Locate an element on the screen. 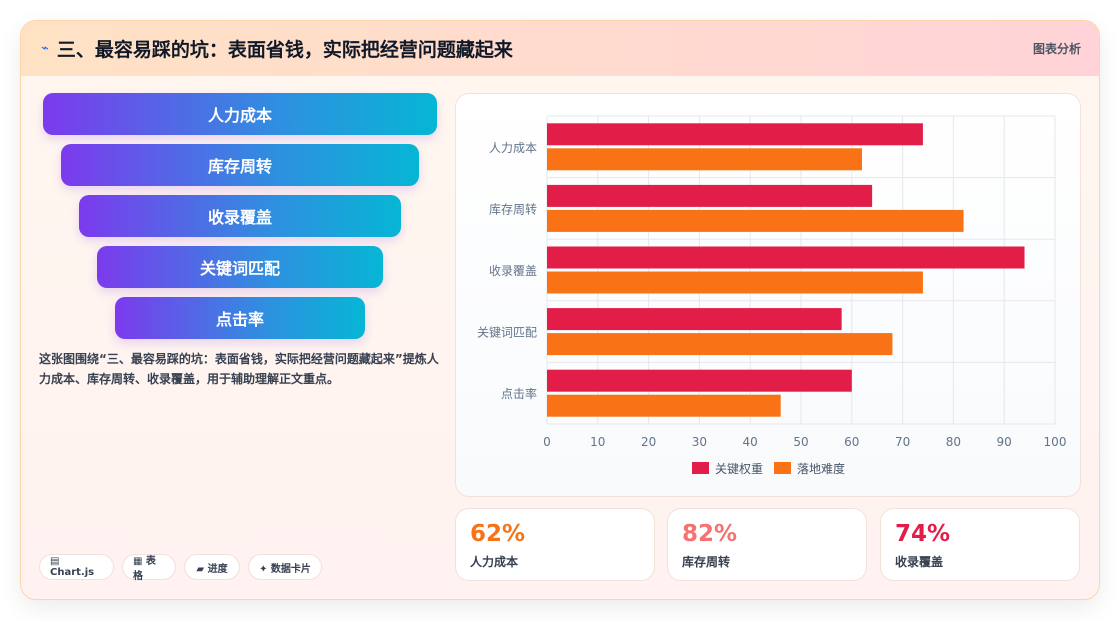 The width and height of the screenshot is (1120, 620). y-tick-label: 关键词匹配 is located at coordinates (507, 333).